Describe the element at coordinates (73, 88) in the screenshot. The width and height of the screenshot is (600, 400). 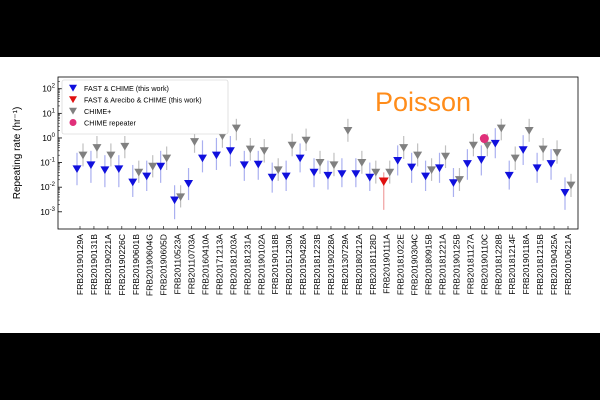
I see `legend-marker-triangle` at that location.